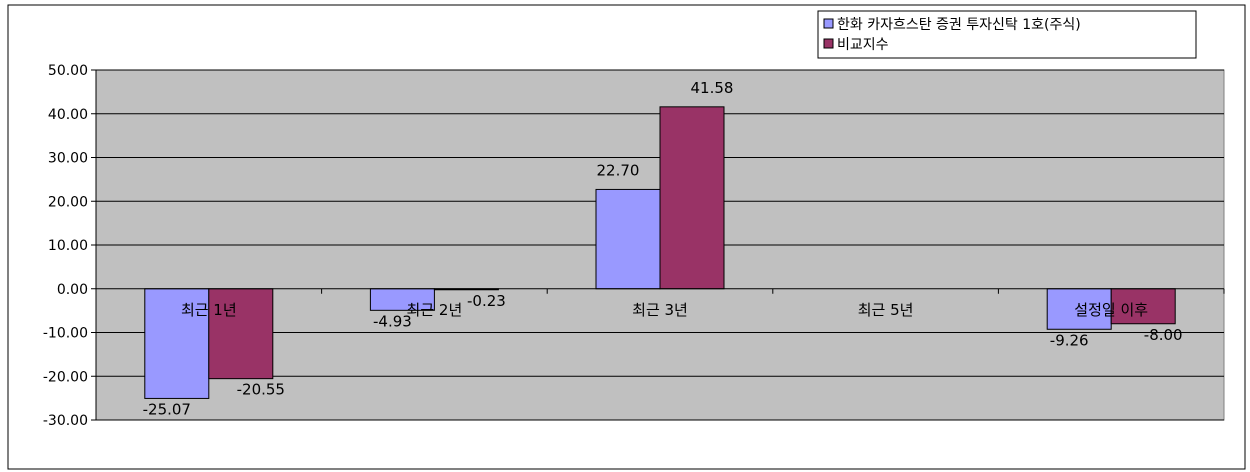 Image resolution: width=1250 pixels, height=472 pixels. What do you see at coordinates (261, 390) in the screenshot?
I see `data-label: -20.55` at bounding box center [261, 390].